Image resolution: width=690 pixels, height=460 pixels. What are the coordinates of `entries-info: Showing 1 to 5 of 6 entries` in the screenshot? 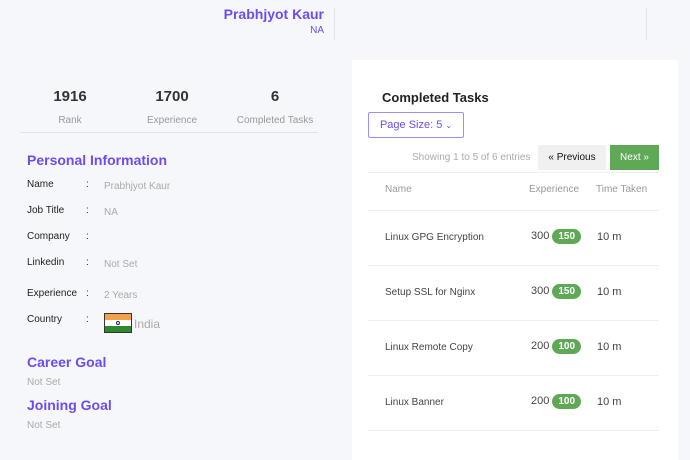 It's located at (471, 157).